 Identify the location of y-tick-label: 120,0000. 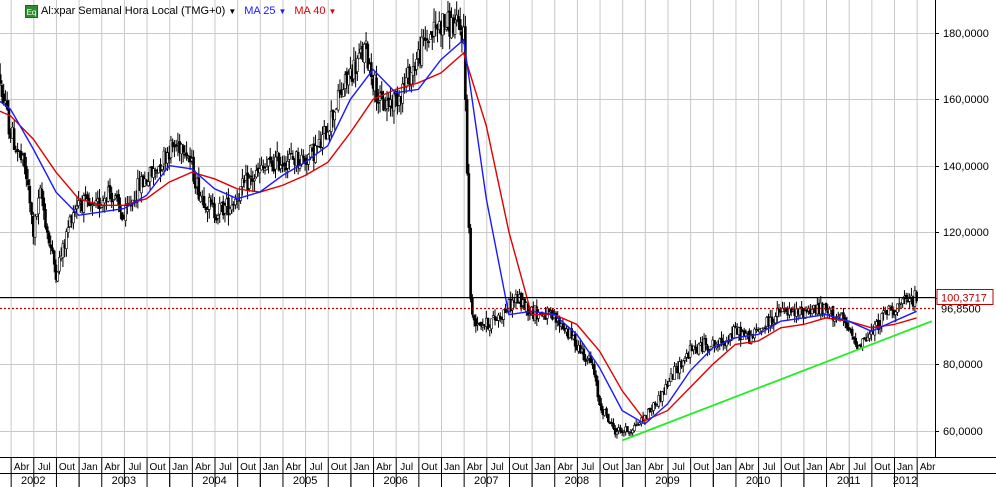
(966, 233).